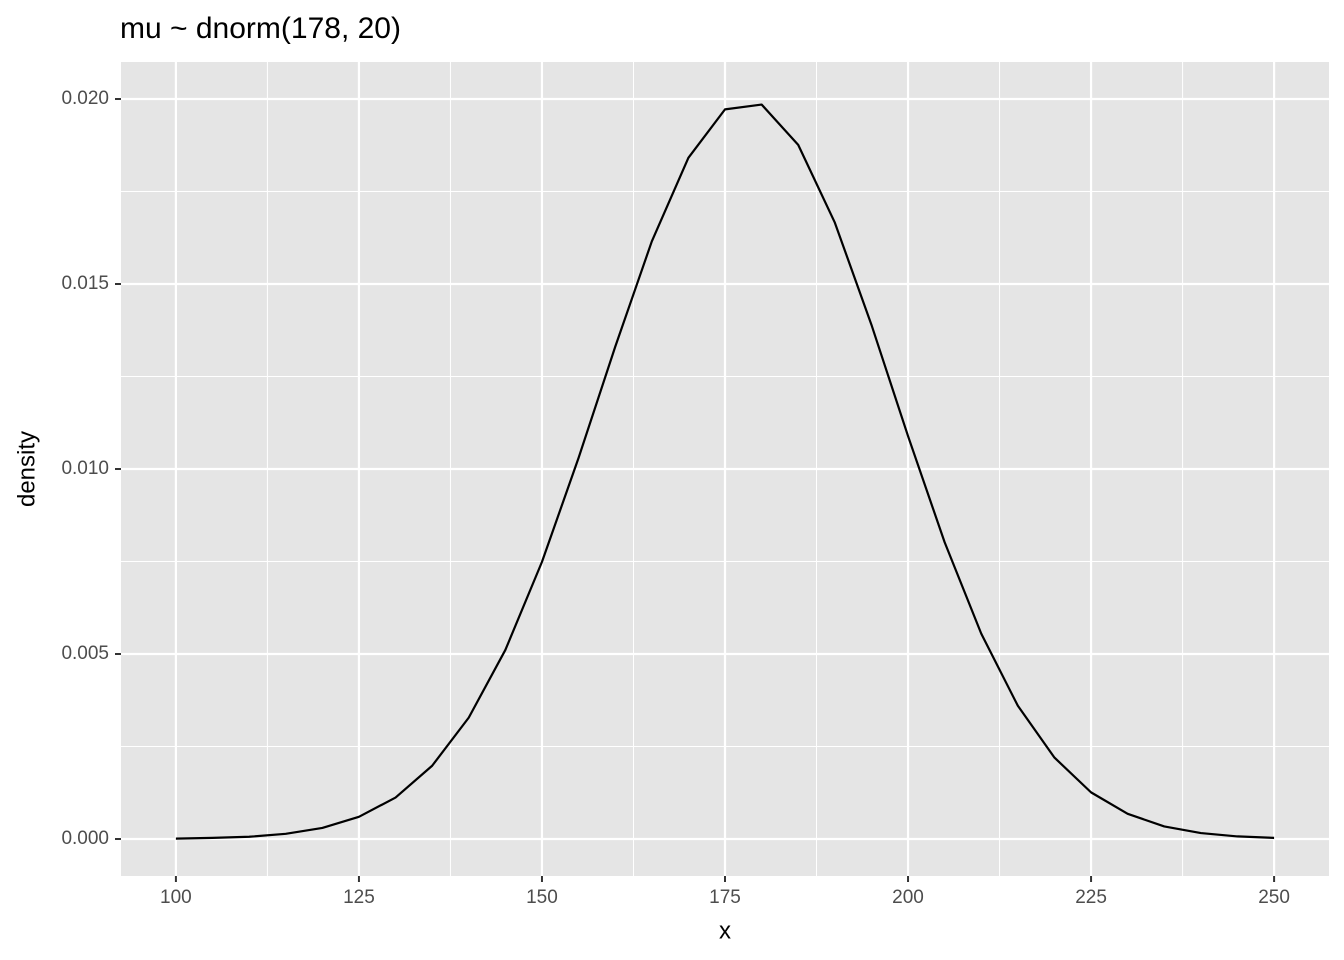 The image size is (1344, 960). Describe the element at coordinates (176, 897) in the screenshot. I see `x-tick-label: 100` at that location.